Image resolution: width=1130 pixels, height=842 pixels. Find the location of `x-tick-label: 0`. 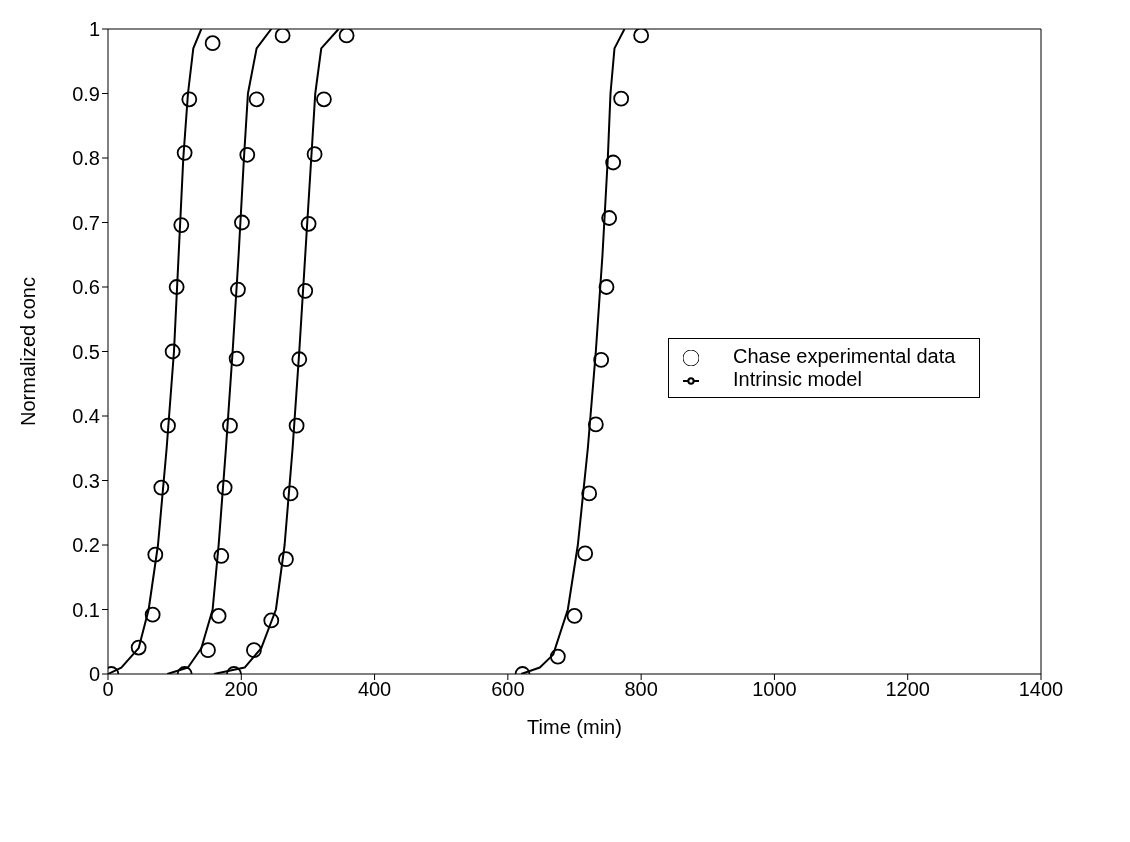

x-tick-label: 0 is located at coordinates (108, 689).